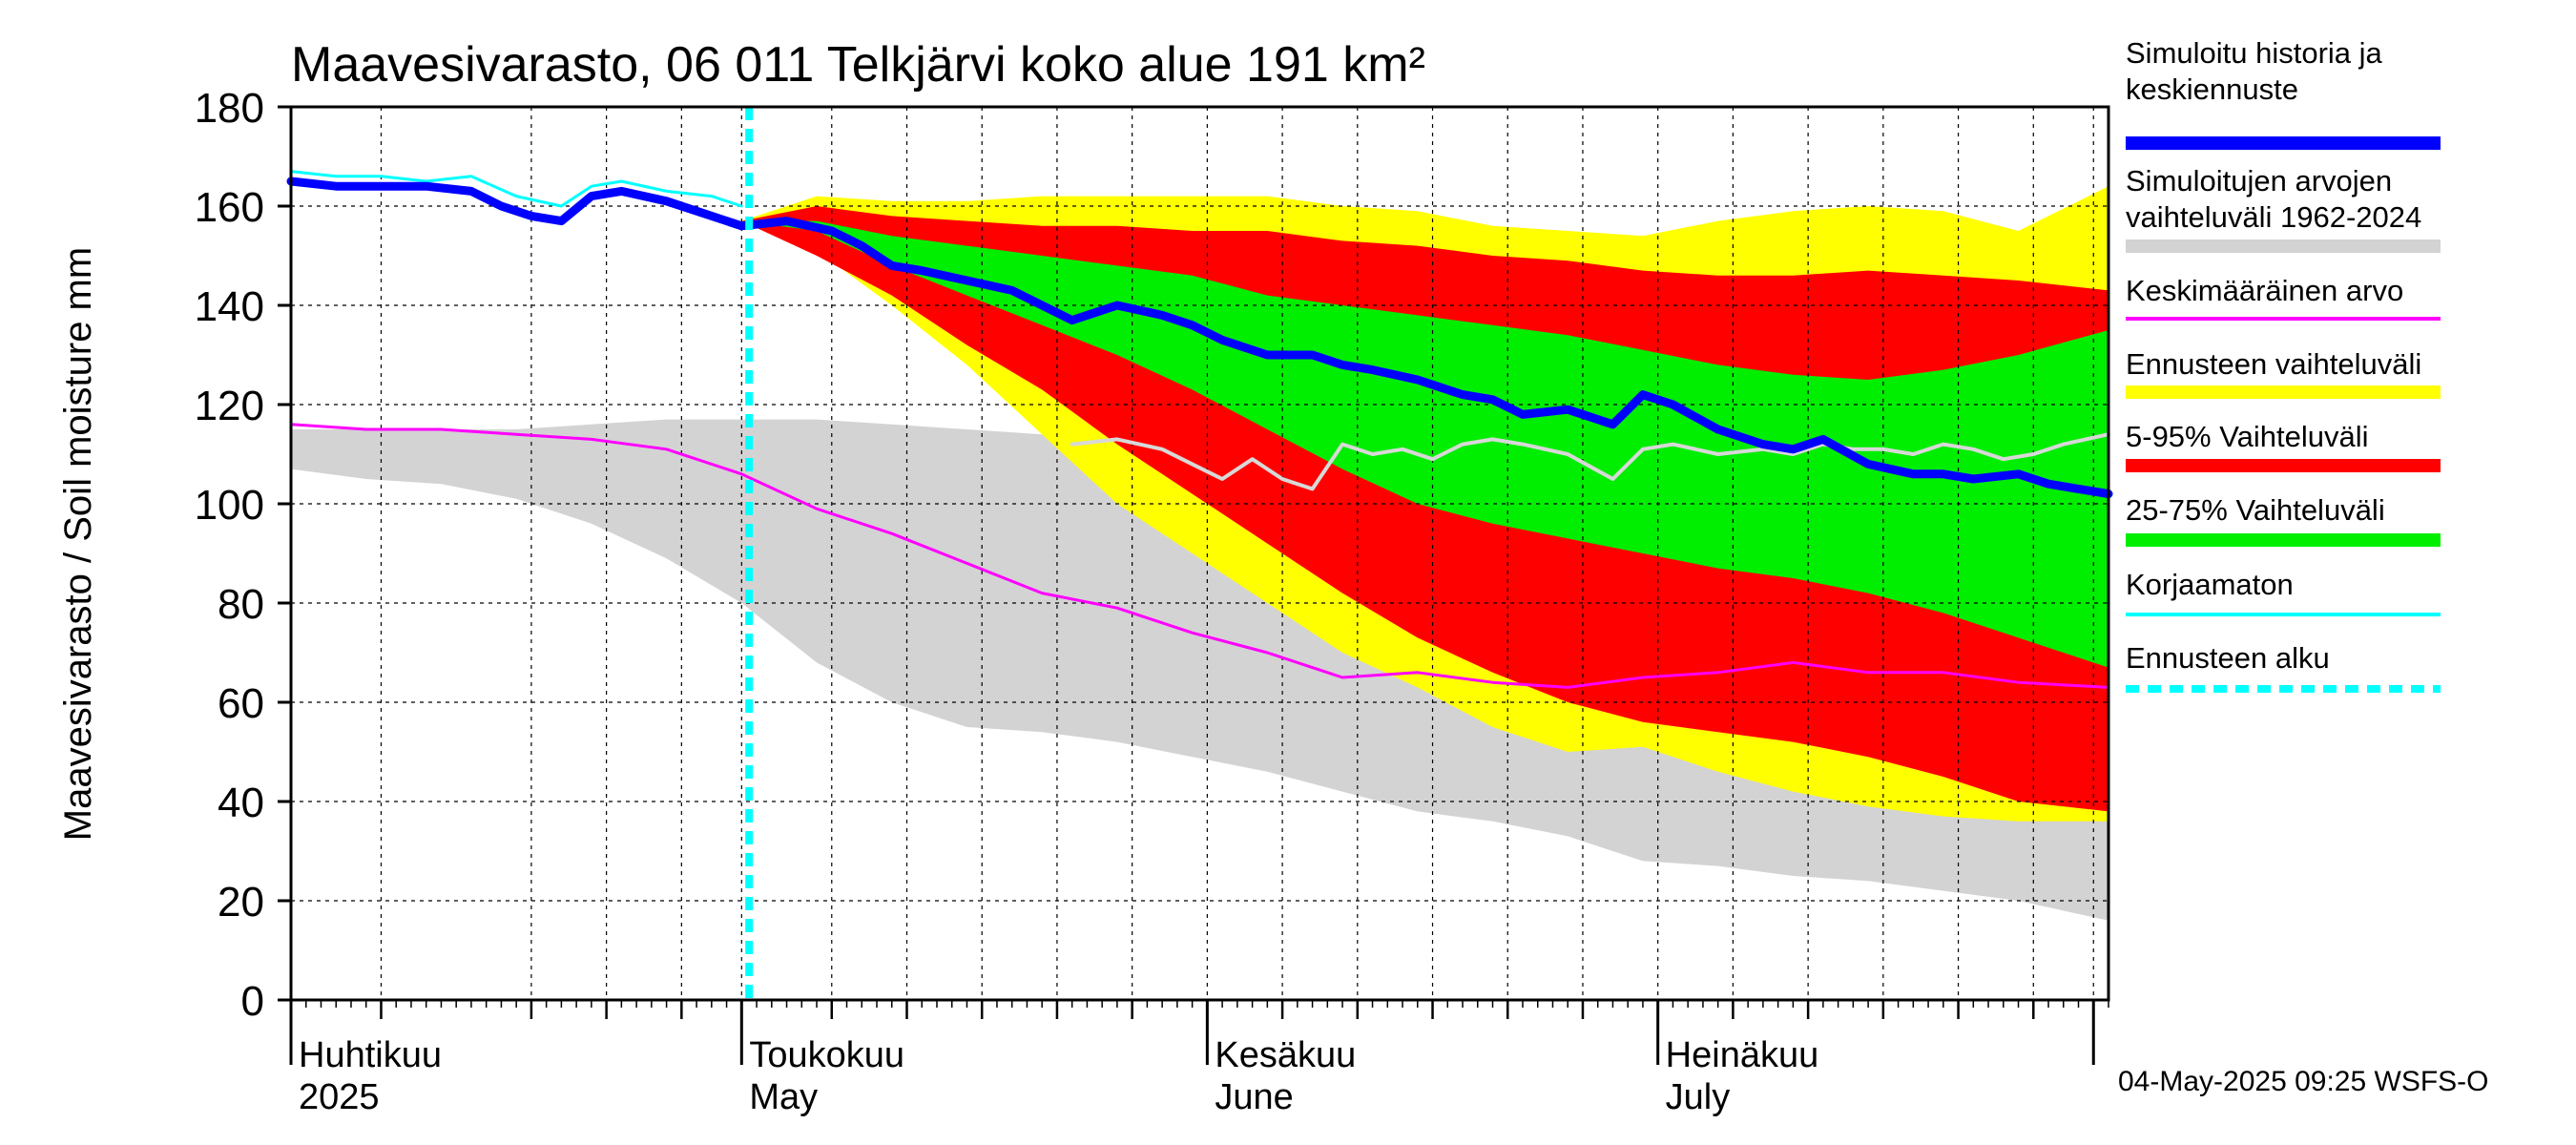 Image resolution: width=2576 pixels, height=1145 pixels. I want to click on legend-label-25-75-vaihteluv-li: 25-75% Vaihteluväli, so click(2255, 510).